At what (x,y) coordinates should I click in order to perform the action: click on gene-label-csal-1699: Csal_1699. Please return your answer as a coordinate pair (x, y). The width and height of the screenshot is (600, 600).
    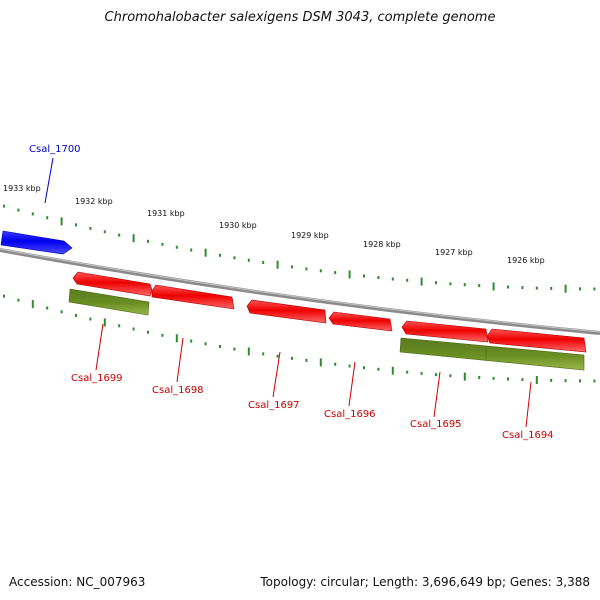
    Looking at the image, I should click on (97, 378).